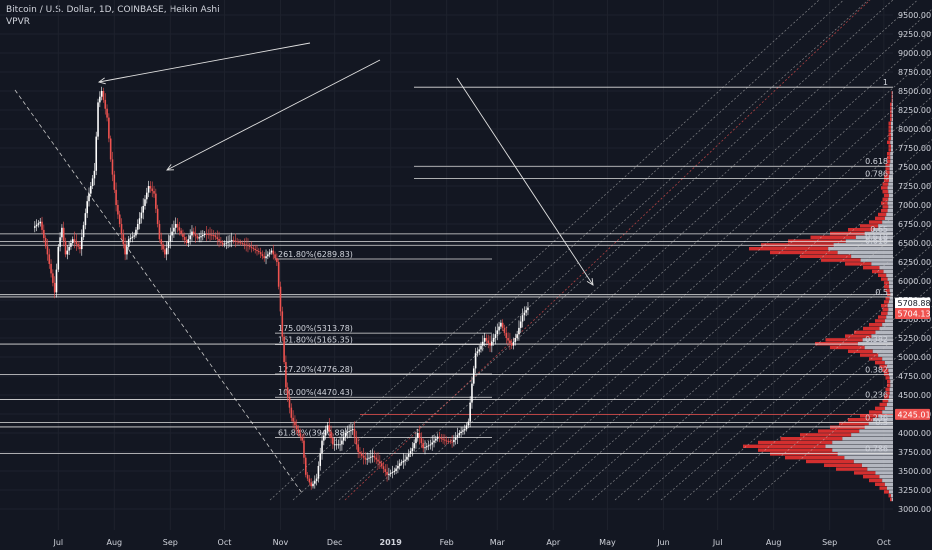  What do you see at coordinates (225, 542) in the screenshot?
I see `time-tick-label: Oct` at bounding box center [225, 542].